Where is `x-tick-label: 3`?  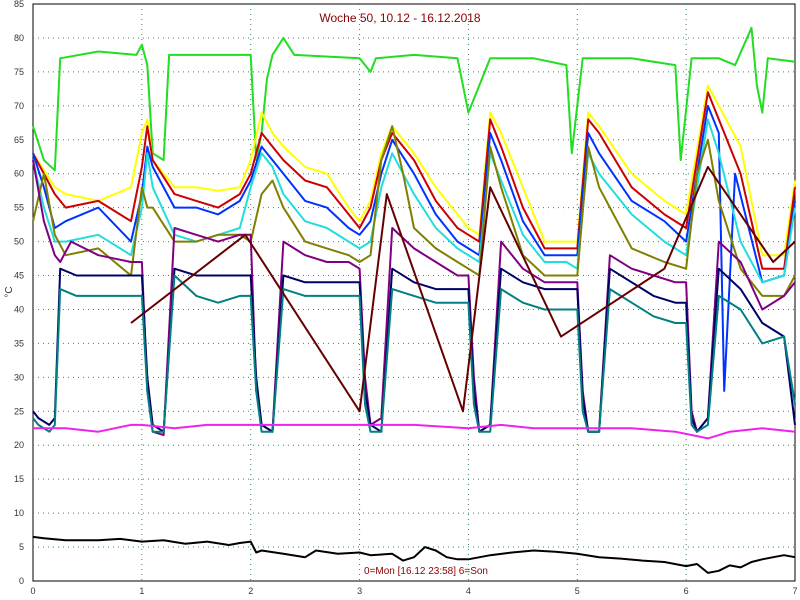 x-tick-label: 3 is located at coordinates (359, 591).